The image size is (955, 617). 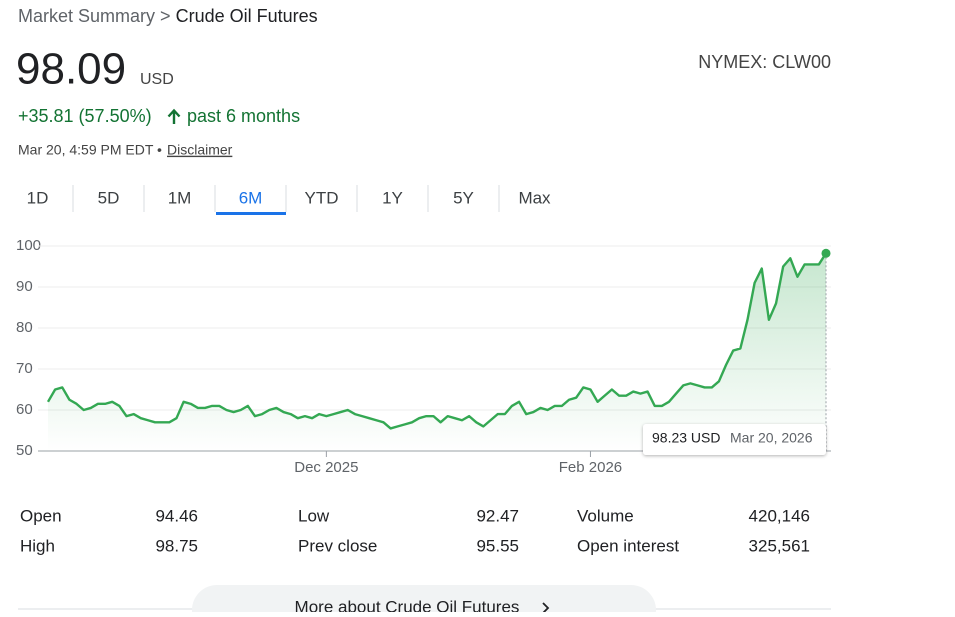 I want to click on y-tick-label: 80, so click(x=24, y=327).